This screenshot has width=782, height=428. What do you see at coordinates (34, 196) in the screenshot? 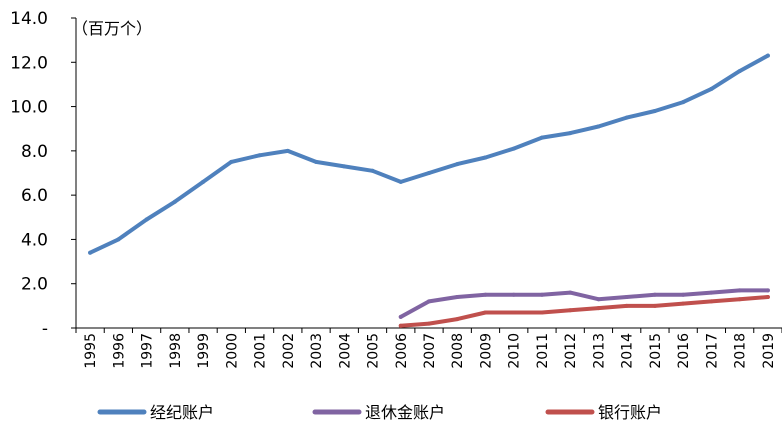
I see `y-tick-label: 6.0` at bounding box center [34, 196].